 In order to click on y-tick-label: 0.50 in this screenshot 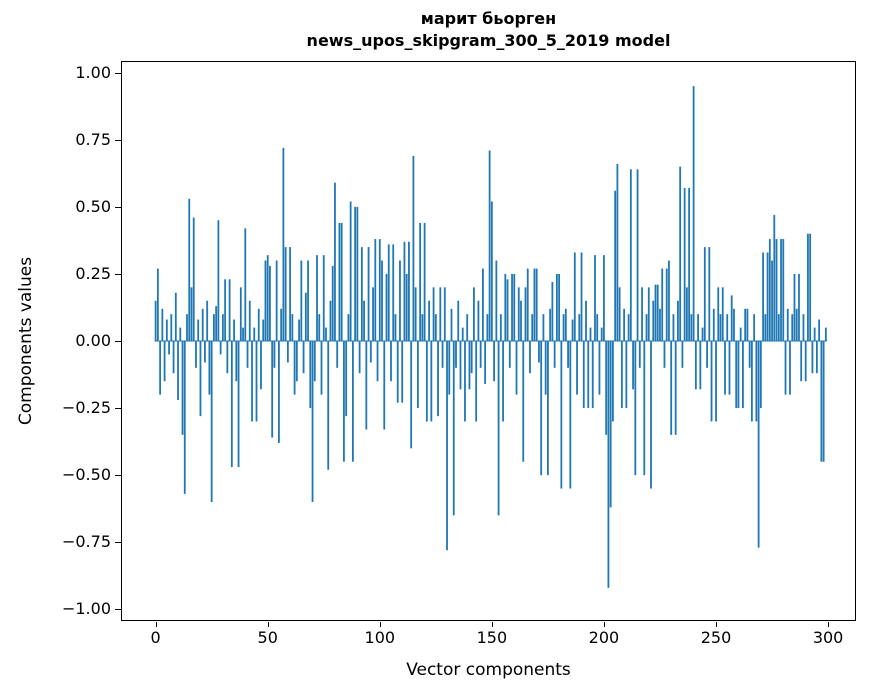, I will do `click(93, 206)`.